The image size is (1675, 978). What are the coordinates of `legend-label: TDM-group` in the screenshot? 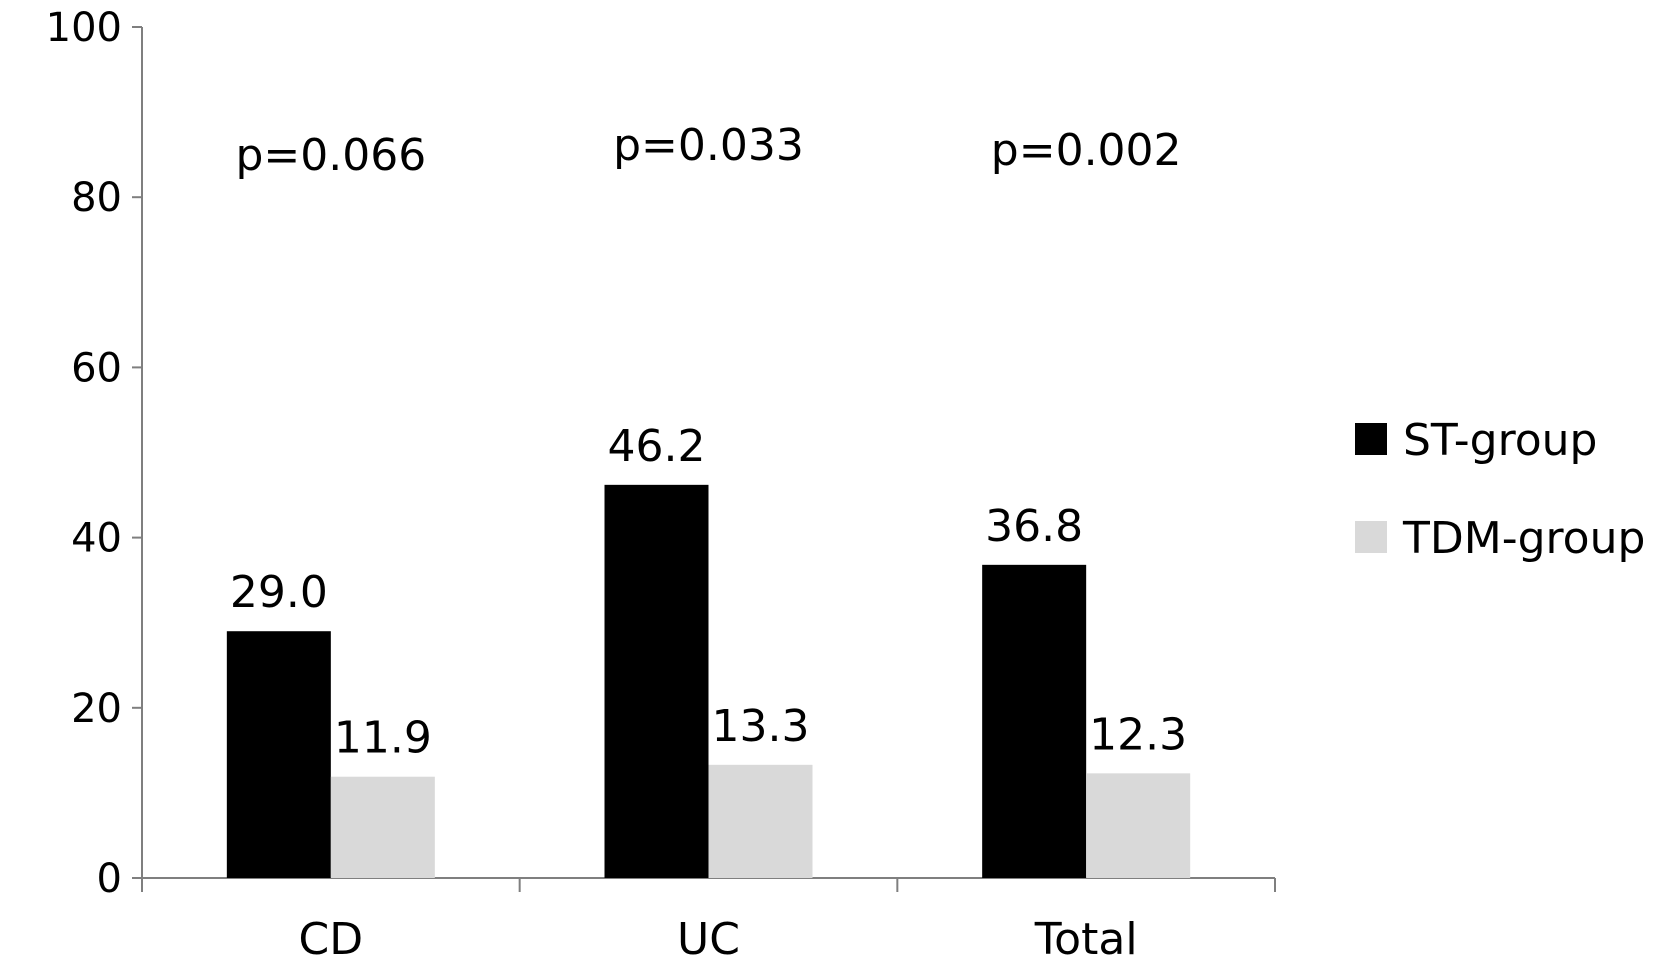 It's located at (1523, 538).